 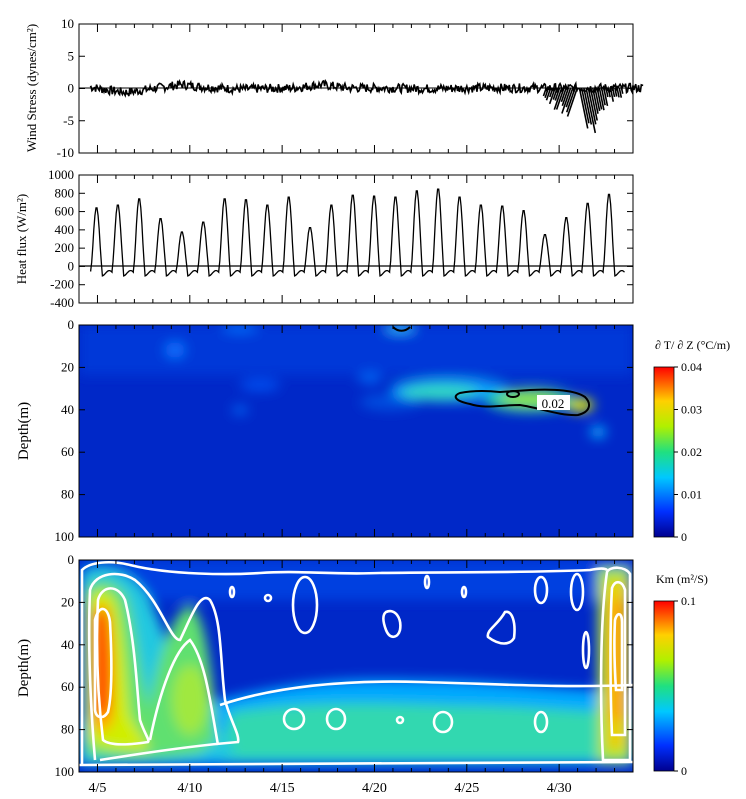 I want to click on colorbar-tick-label: 0.04, so click(x=691, y=367).